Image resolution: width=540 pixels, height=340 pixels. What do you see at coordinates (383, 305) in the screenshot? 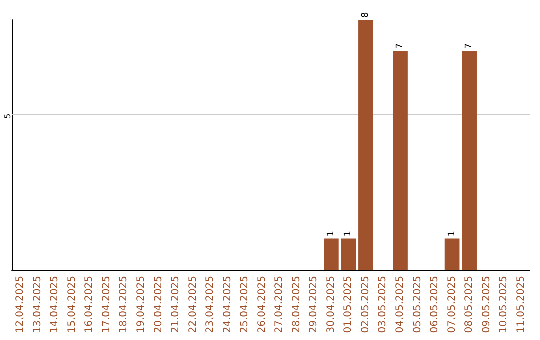
I see `x-tick-label: 03.05.2025` at bounding box center [383, 305].